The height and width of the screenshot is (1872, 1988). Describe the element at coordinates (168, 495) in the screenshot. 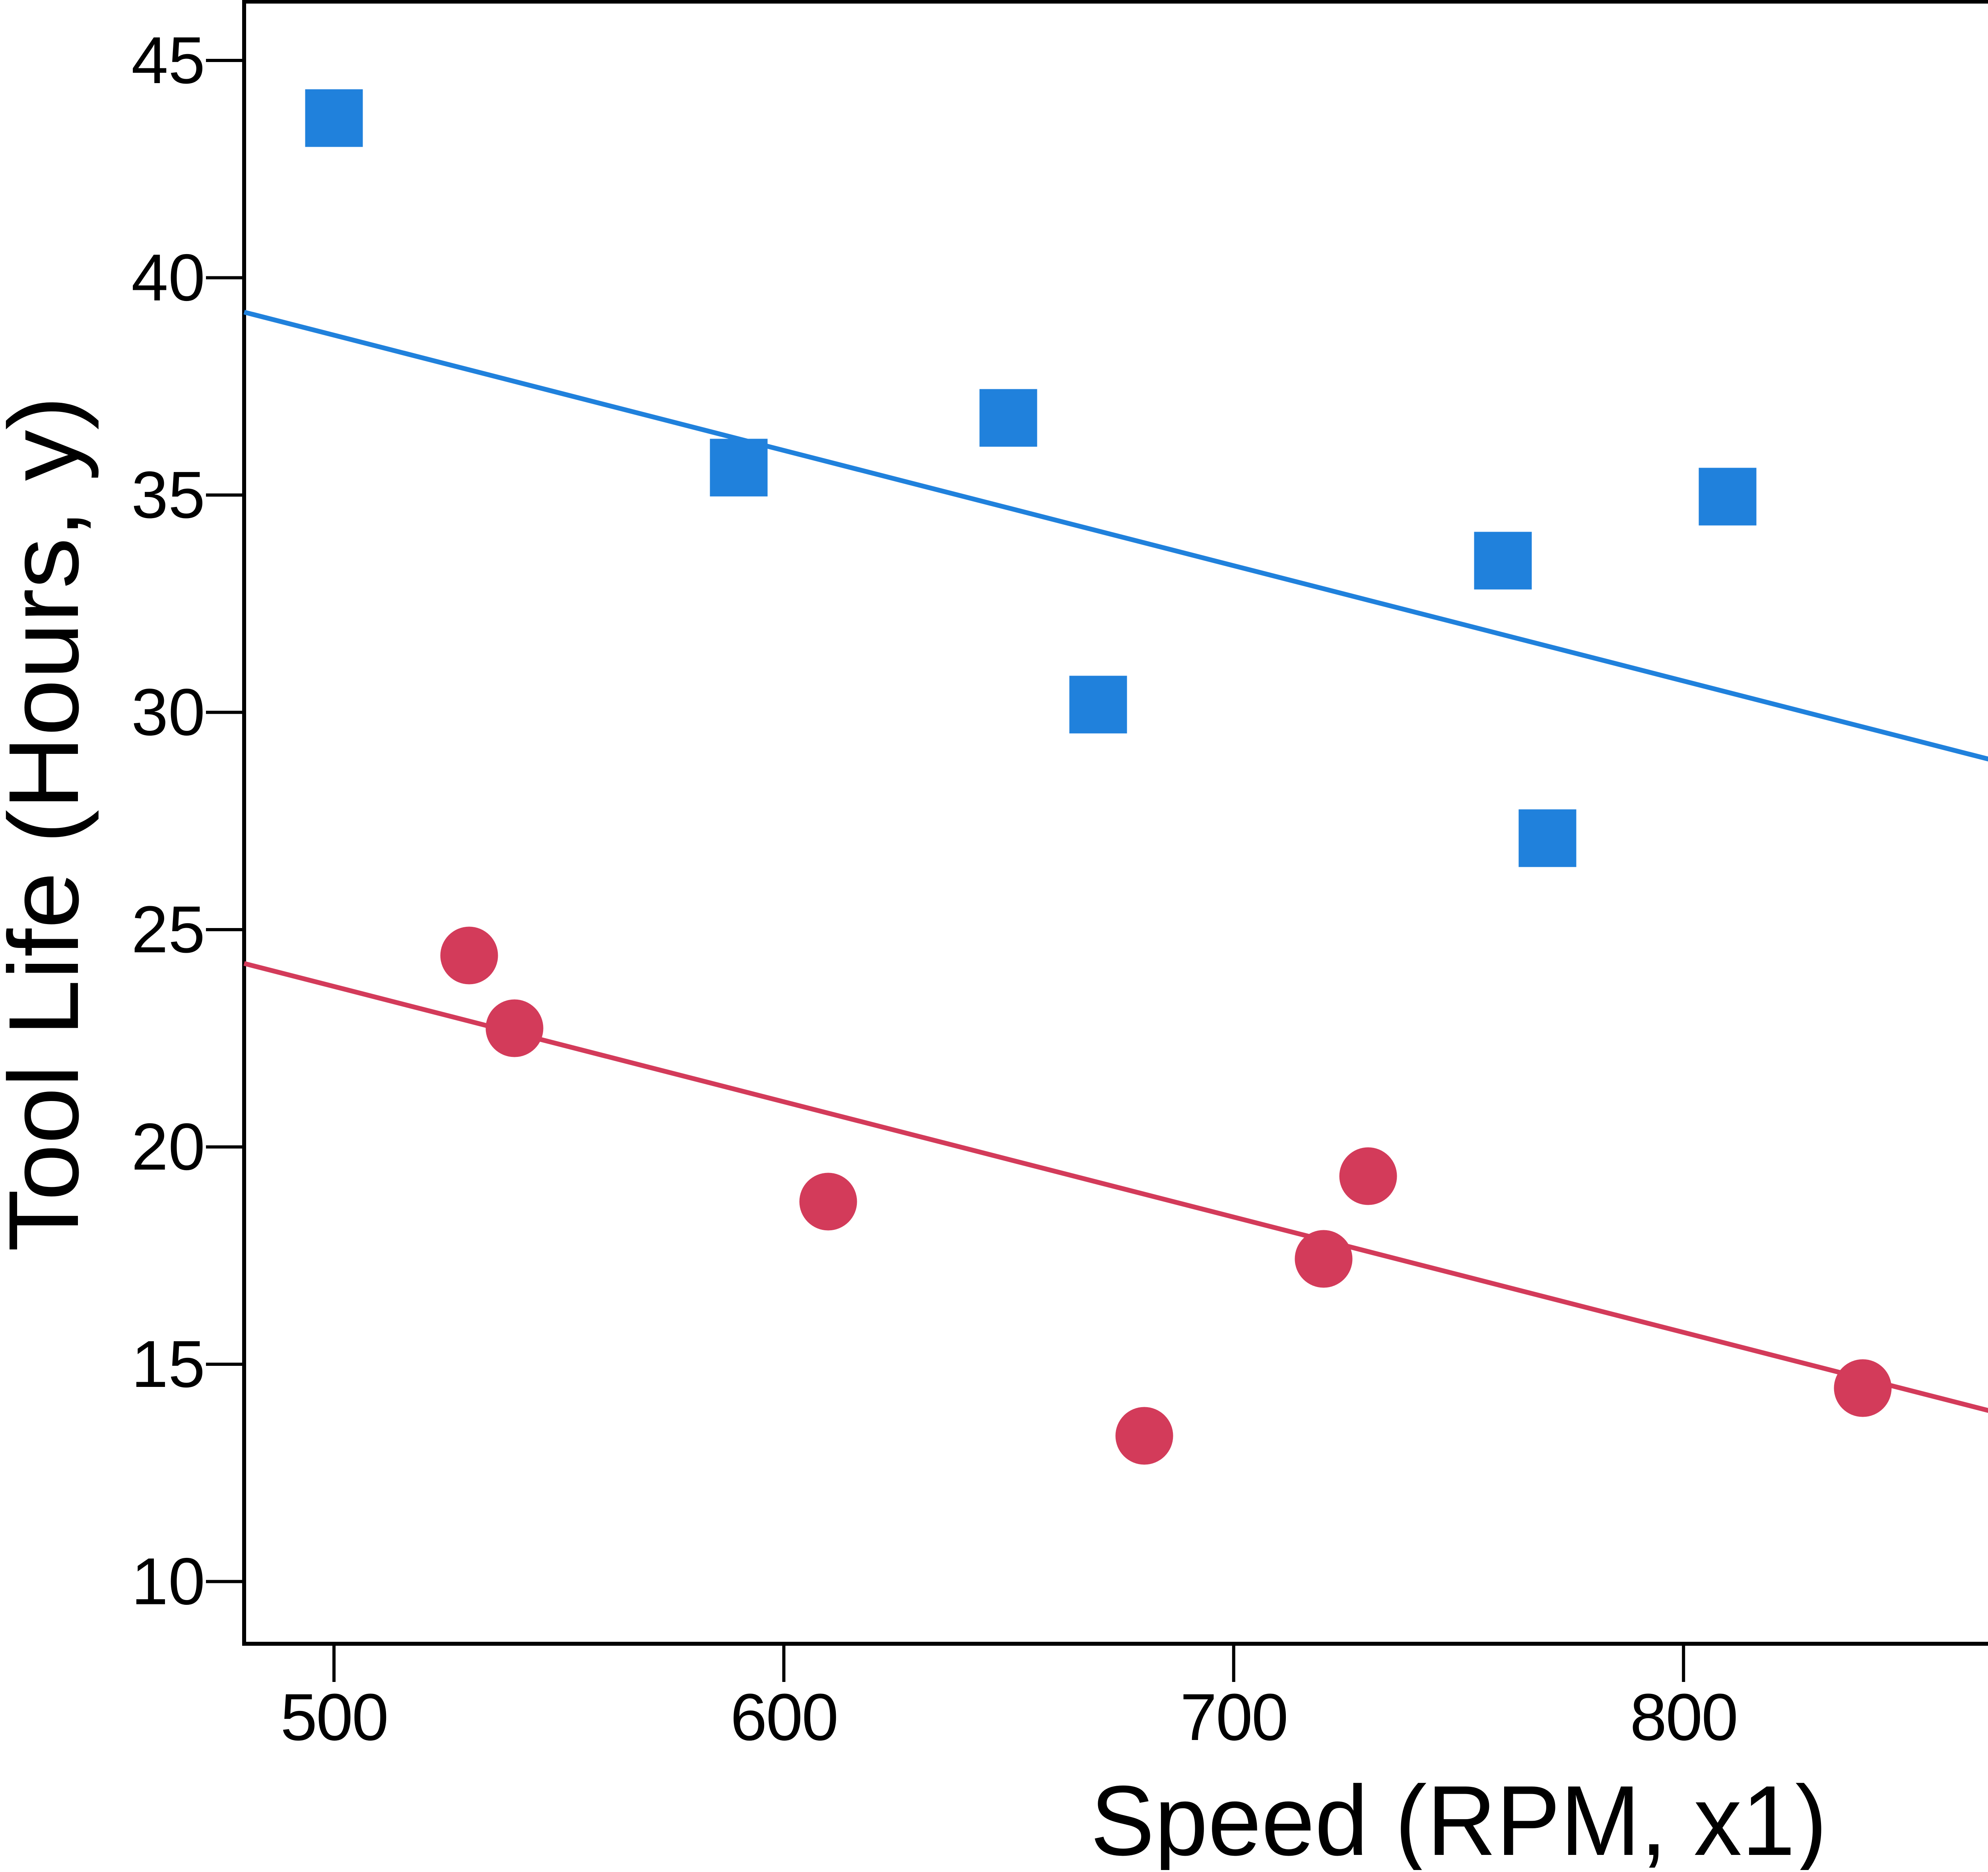

I see `svg-text: 35` at that location.